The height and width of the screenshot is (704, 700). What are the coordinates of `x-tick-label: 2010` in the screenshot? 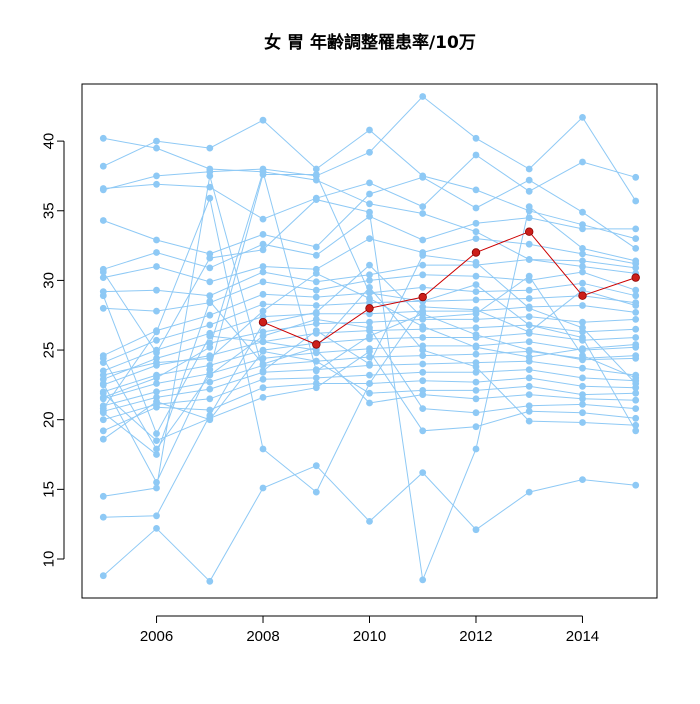 It's located at (369, 636).